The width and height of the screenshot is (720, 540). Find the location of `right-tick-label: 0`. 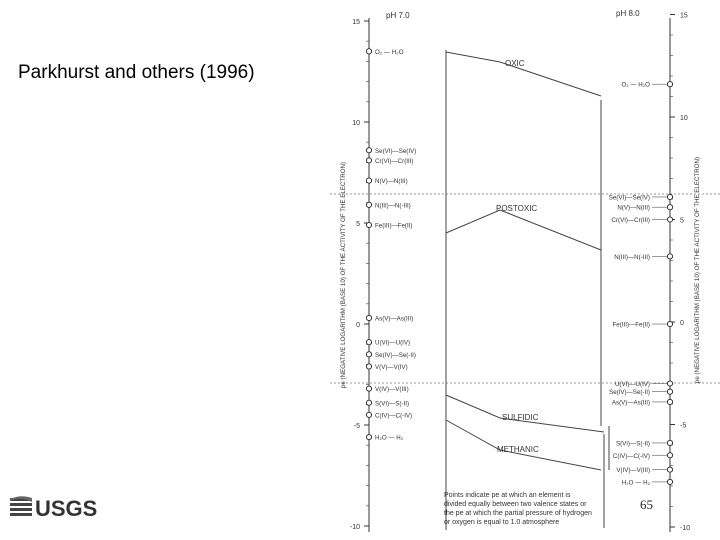

right-tick-label: 0 is located at coordinates (682, 323).